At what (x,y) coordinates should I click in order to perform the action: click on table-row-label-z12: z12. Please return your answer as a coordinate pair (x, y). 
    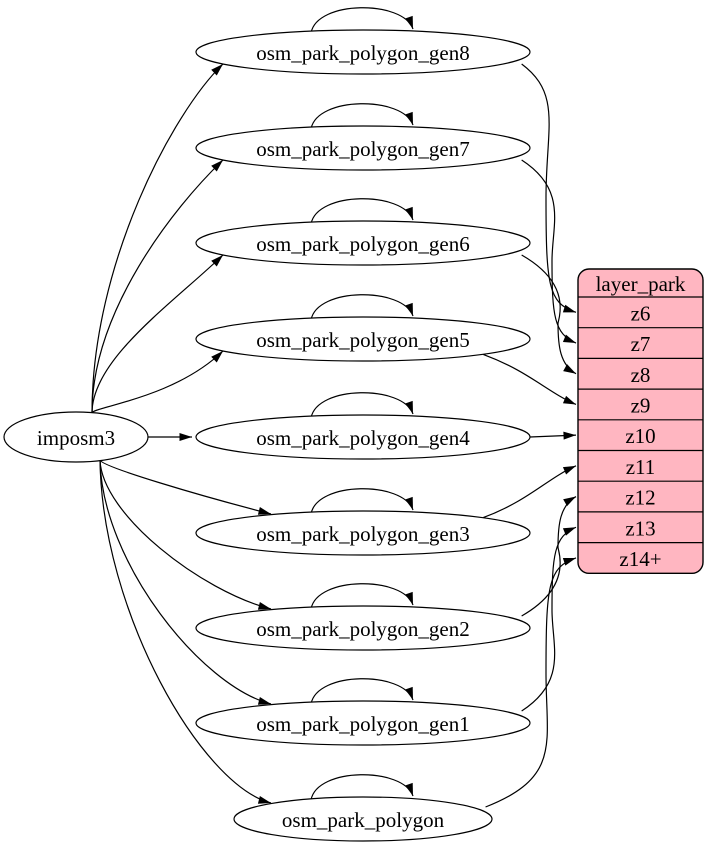
    Looking at the image, I should click on (640, 498).